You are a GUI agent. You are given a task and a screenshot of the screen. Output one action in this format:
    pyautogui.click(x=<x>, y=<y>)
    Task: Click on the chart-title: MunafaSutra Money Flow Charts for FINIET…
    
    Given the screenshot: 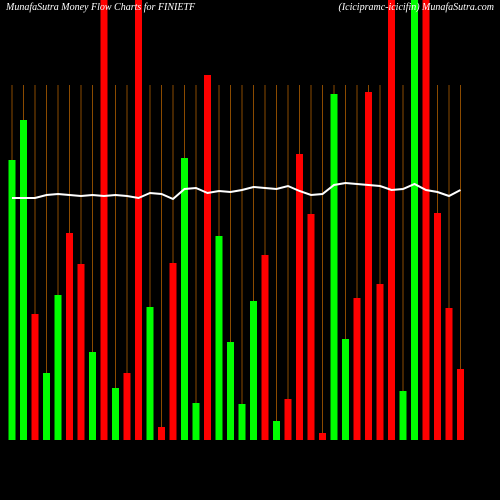 What is the action you would take?
    pyautogui.click(x=100, y=7)
    